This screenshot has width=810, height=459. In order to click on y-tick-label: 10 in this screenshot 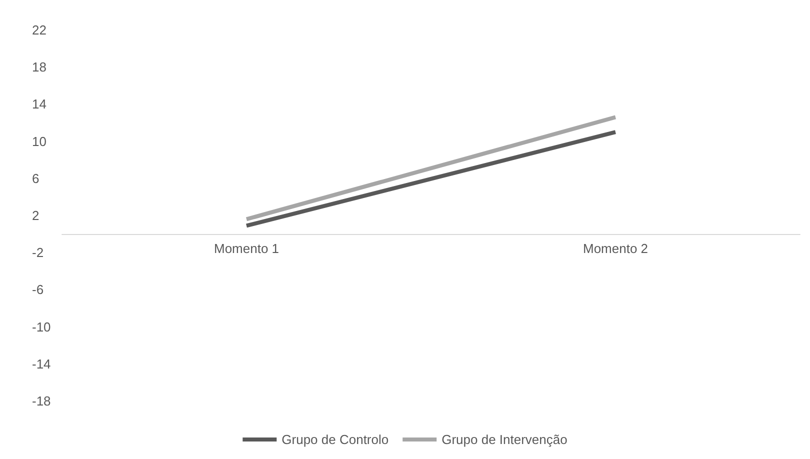, I will do `click(39, 141)`.